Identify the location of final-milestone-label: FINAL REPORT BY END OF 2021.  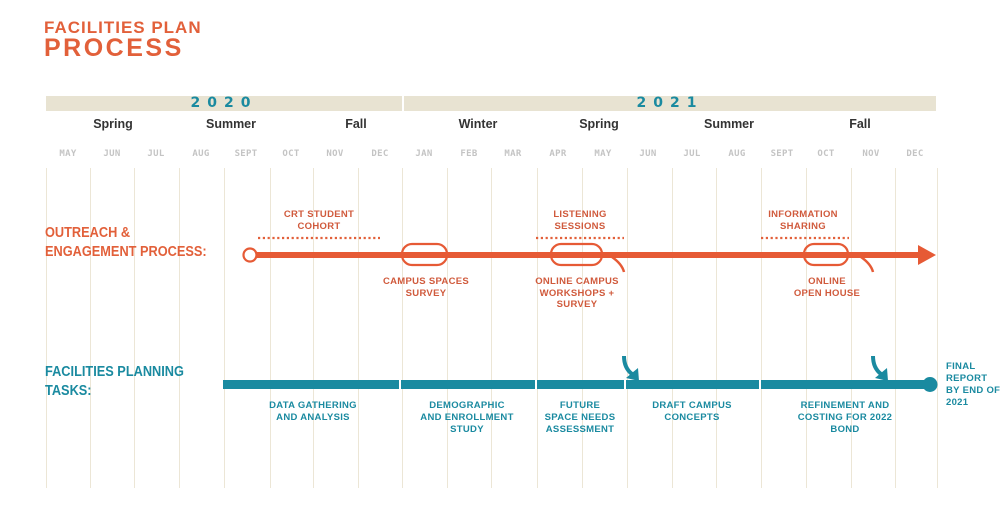
(973, 385).